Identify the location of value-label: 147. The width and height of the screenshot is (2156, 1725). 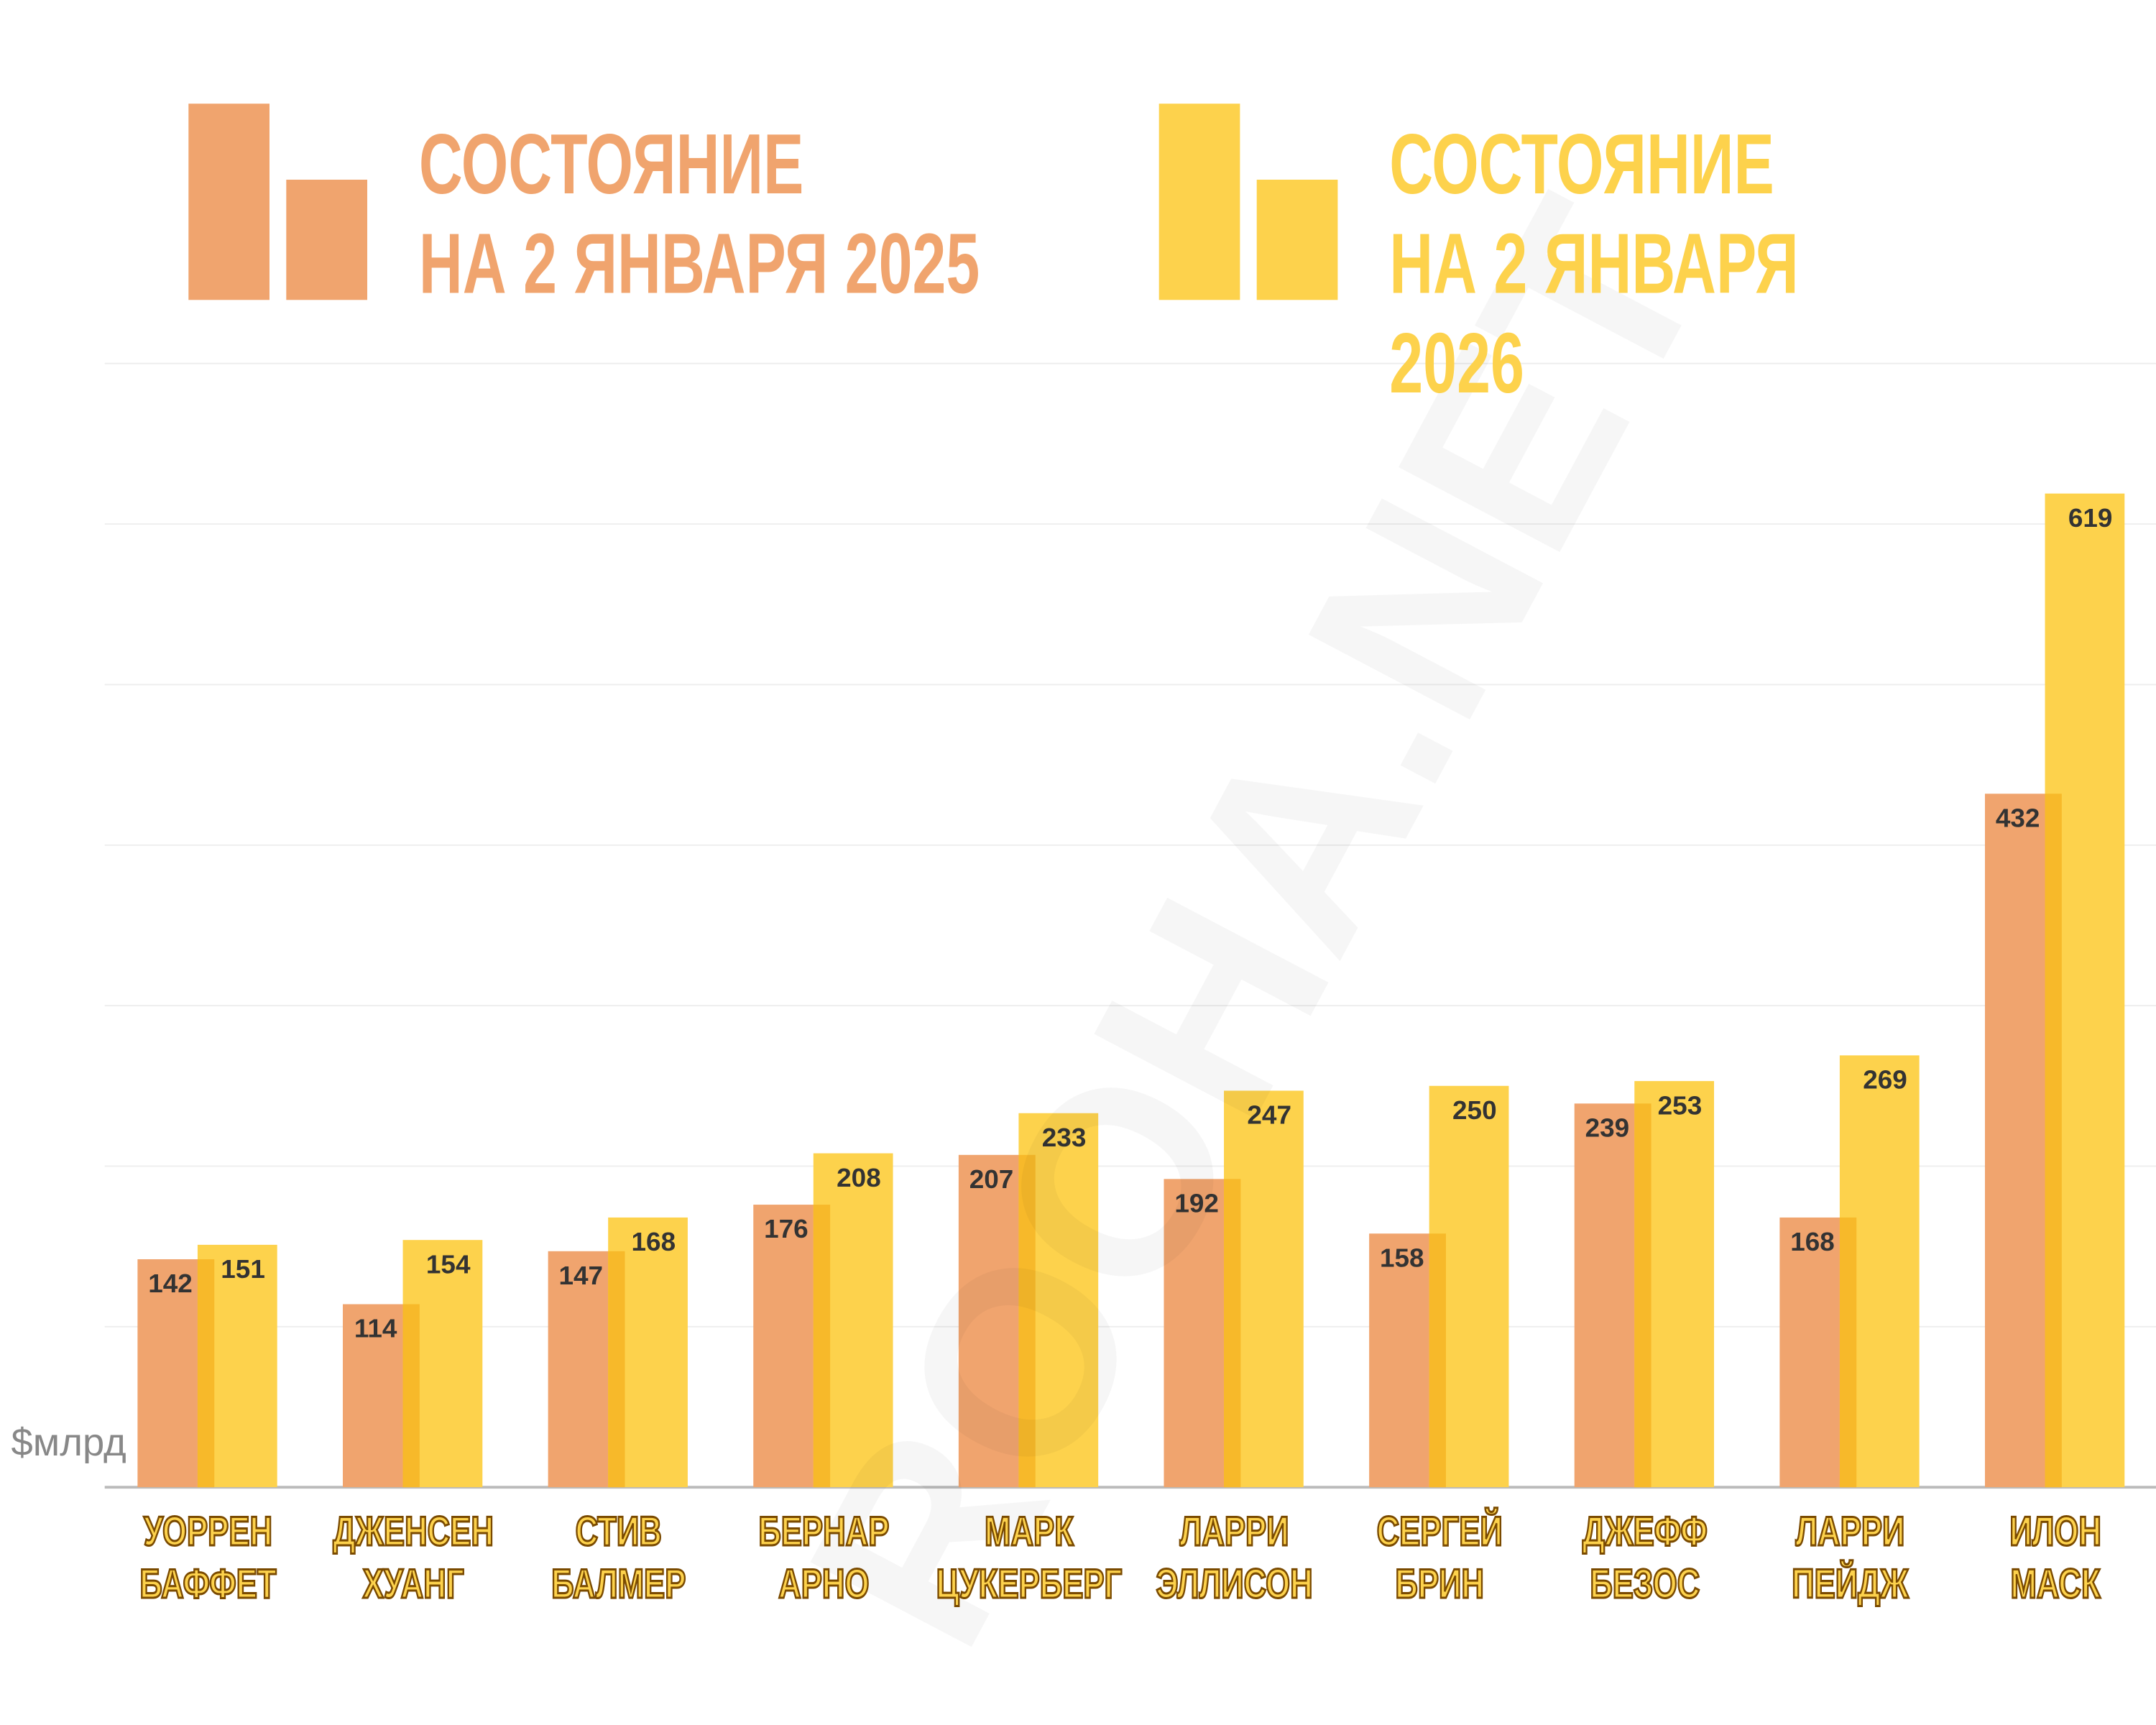
(580, 1275).